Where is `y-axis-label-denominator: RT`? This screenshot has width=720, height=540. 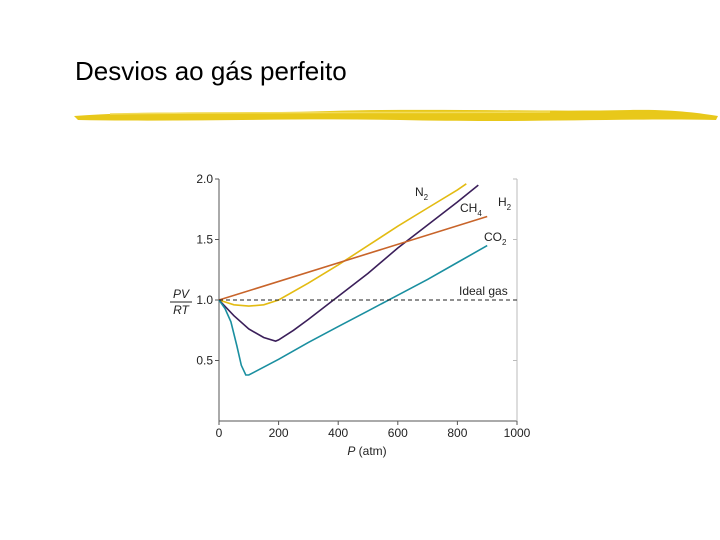 y-axis-label-denominator: RT is located at coordinates (181, 310).